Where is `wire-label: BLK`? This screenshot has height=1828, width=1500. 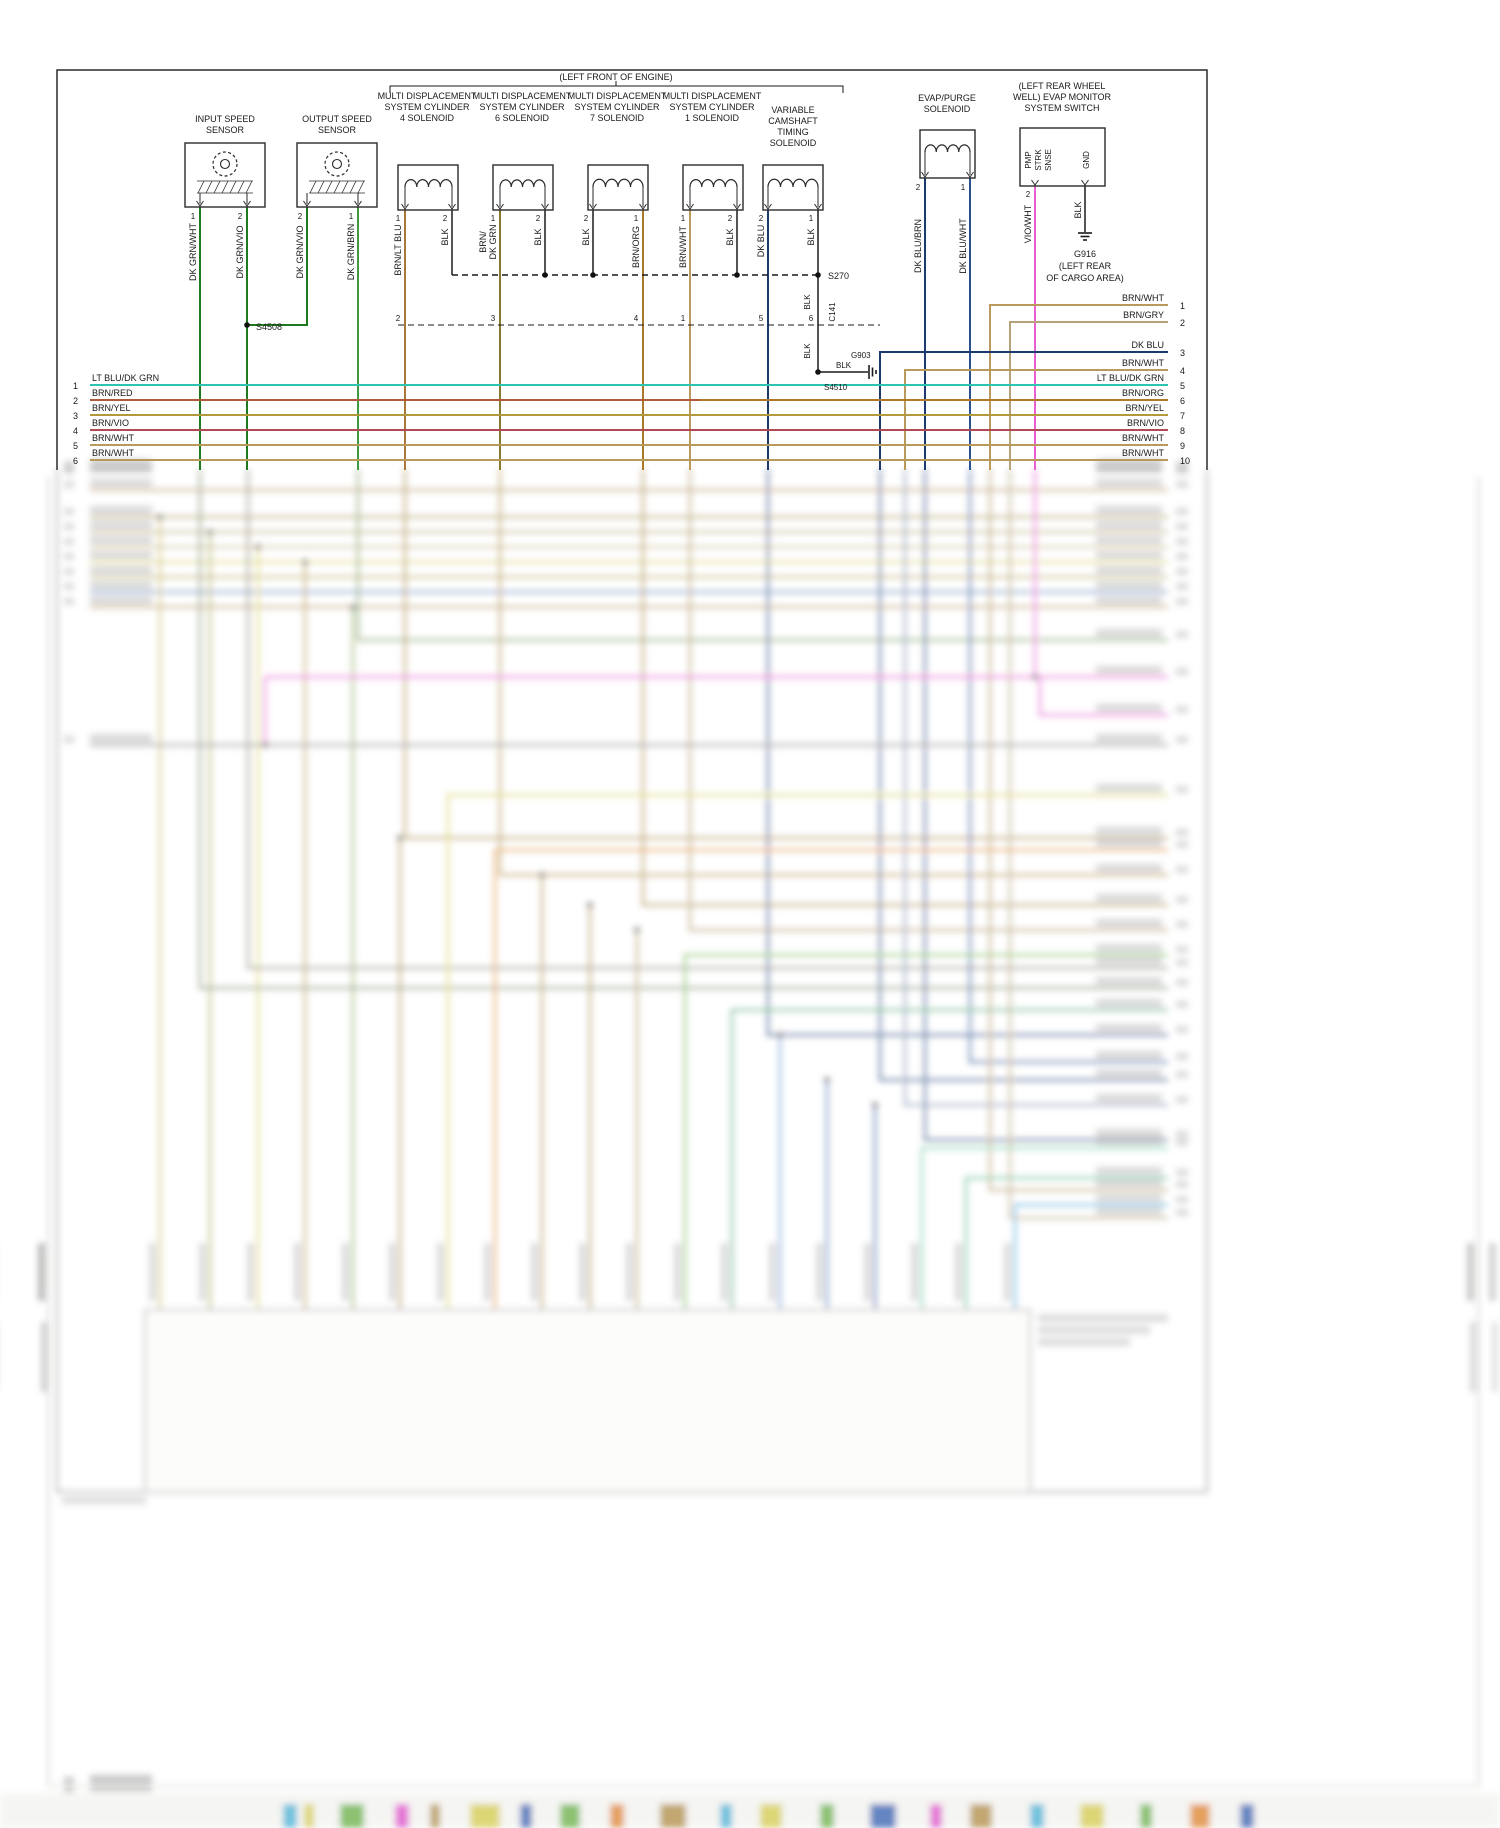
wire-label: BLK is located at coordinates (811, 236).